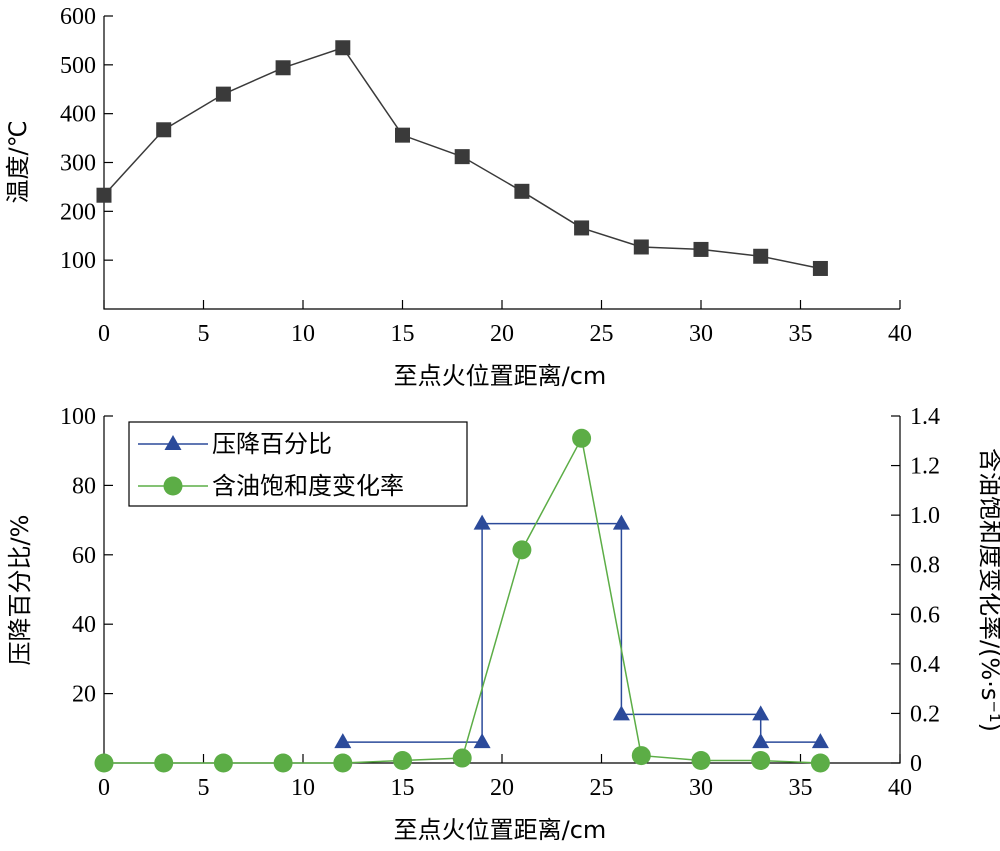  I want to click on top-x-tick-label: 35, so click(801, 334).